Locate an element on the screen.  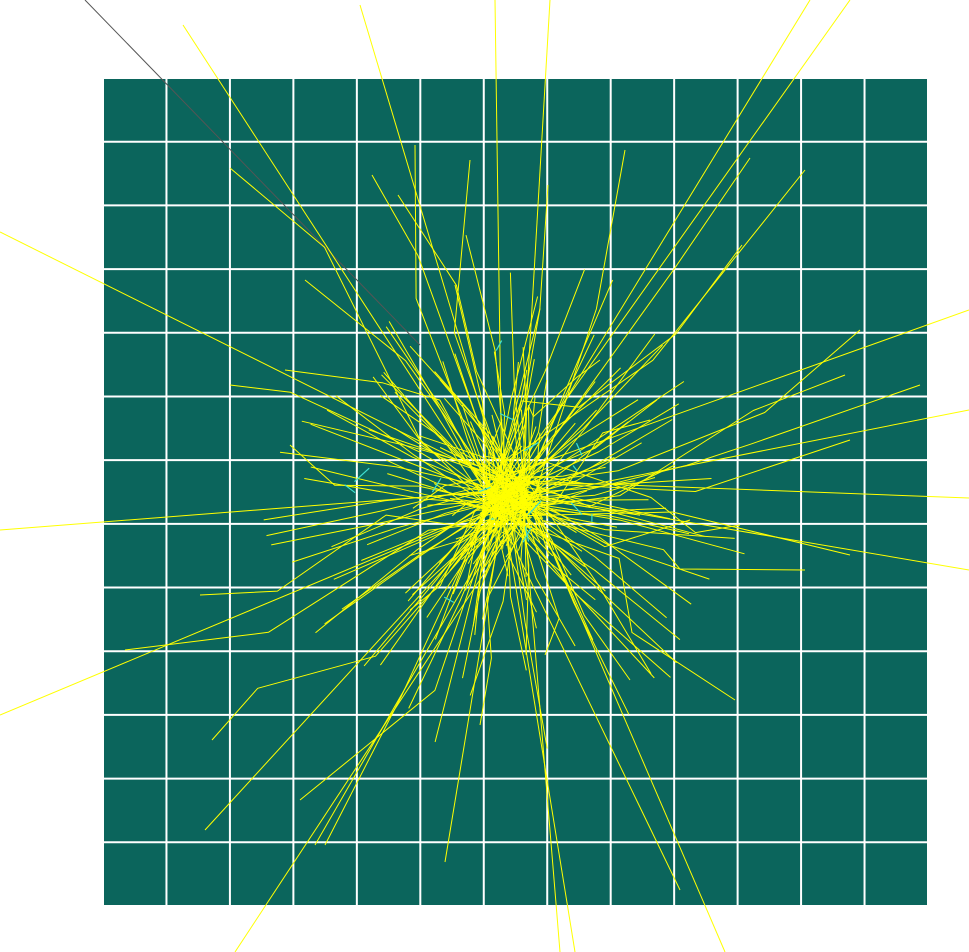
external-line is located at coordinates (252, 173).